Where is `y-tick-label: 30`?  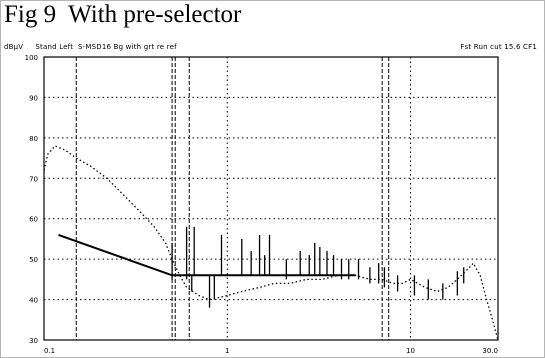
y-tick-label: 30 is located at coordinates (33, 341).